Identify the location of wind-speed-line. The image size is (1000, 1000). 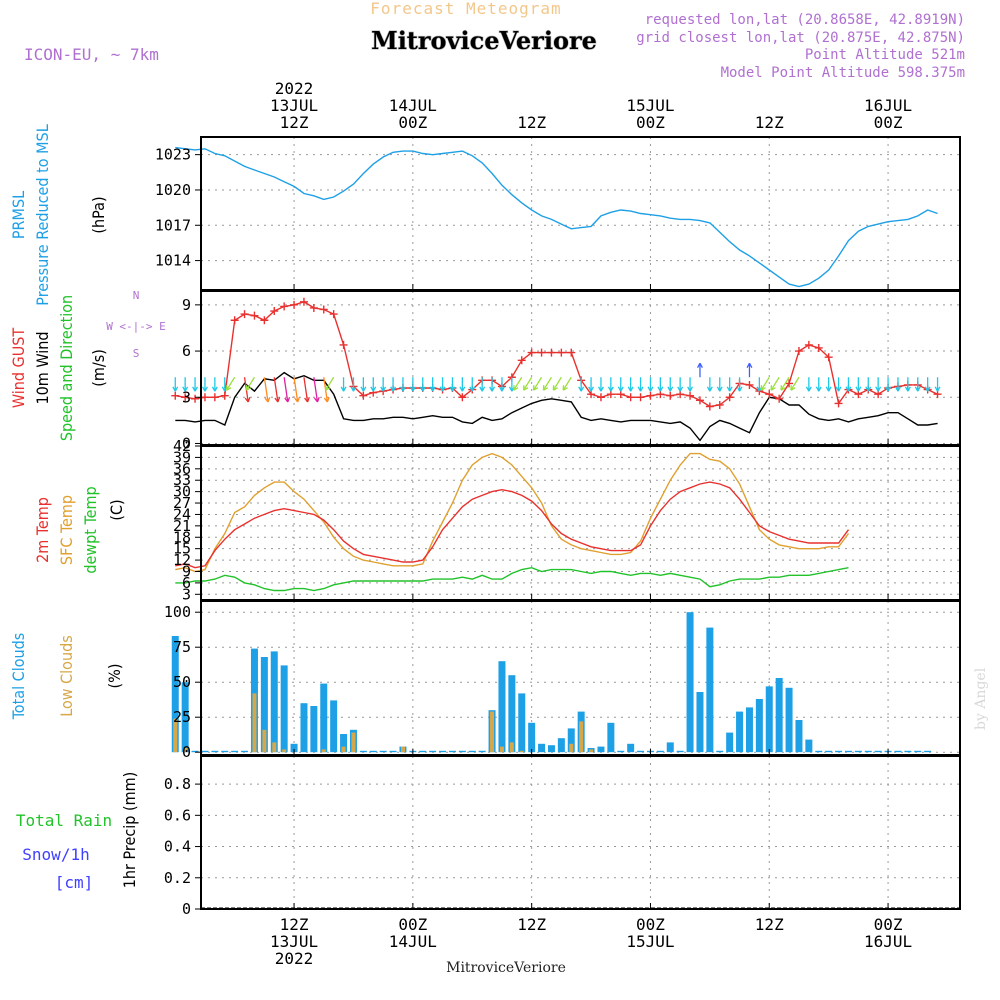
(556, 406).